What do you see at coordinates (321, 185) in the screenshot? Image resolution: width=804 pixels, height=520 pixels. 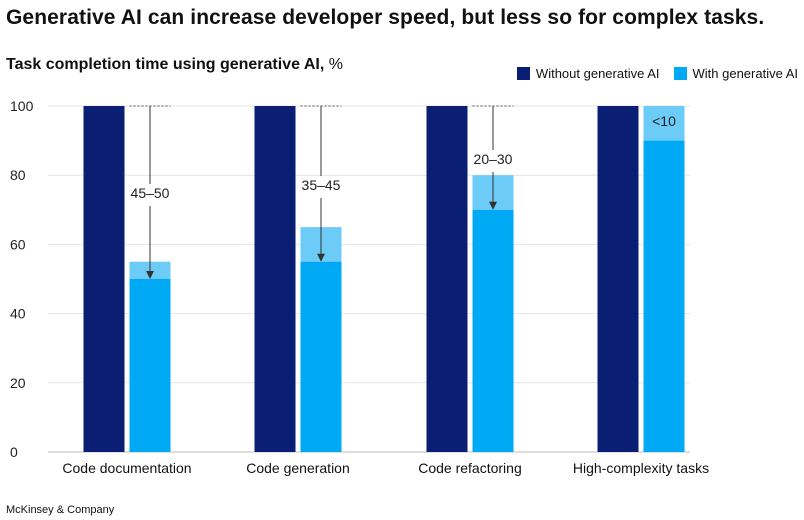 I see `annotation-label: 35–45` at bounding box center [321, 185].